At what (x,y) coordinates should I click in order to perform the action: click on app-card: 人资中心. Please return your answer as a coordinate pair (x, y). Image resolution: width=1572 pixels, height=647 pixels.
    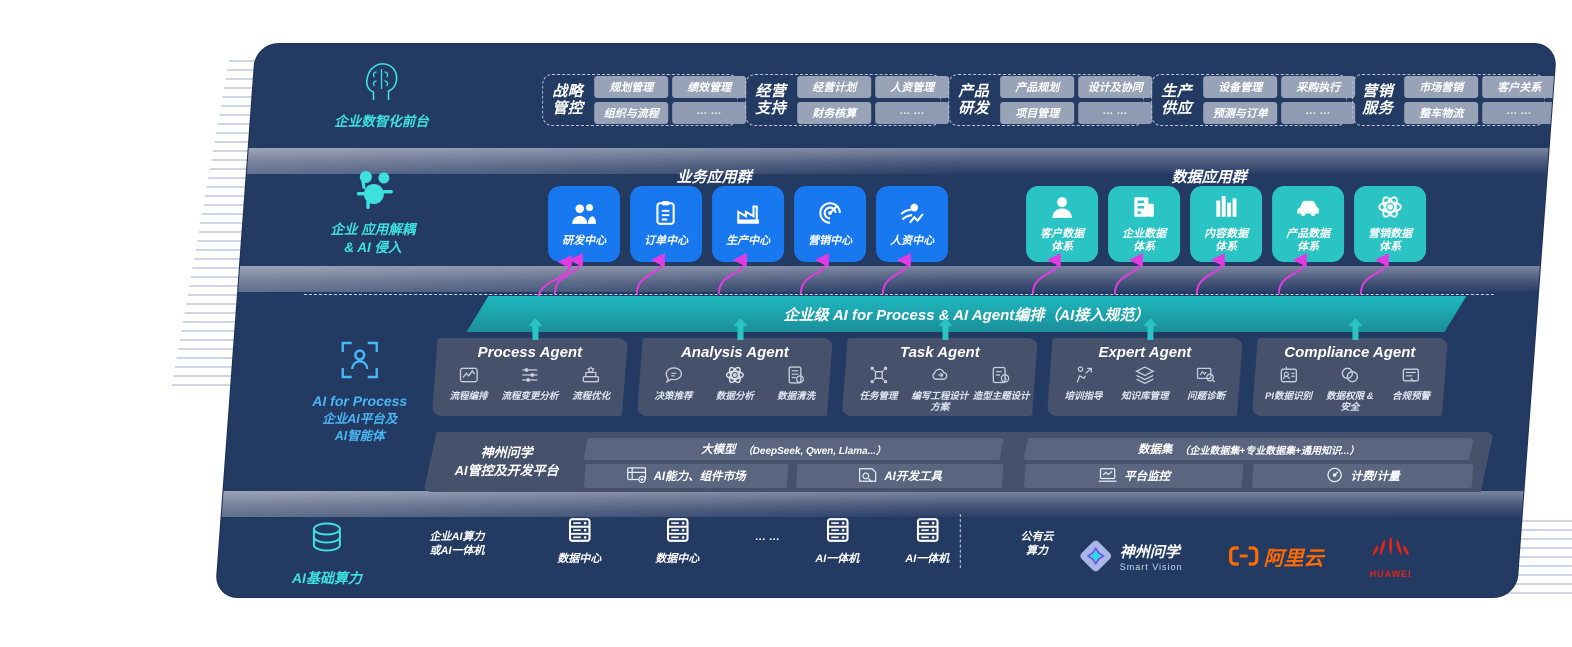
    Looking at the image, I should click on (912, 224).